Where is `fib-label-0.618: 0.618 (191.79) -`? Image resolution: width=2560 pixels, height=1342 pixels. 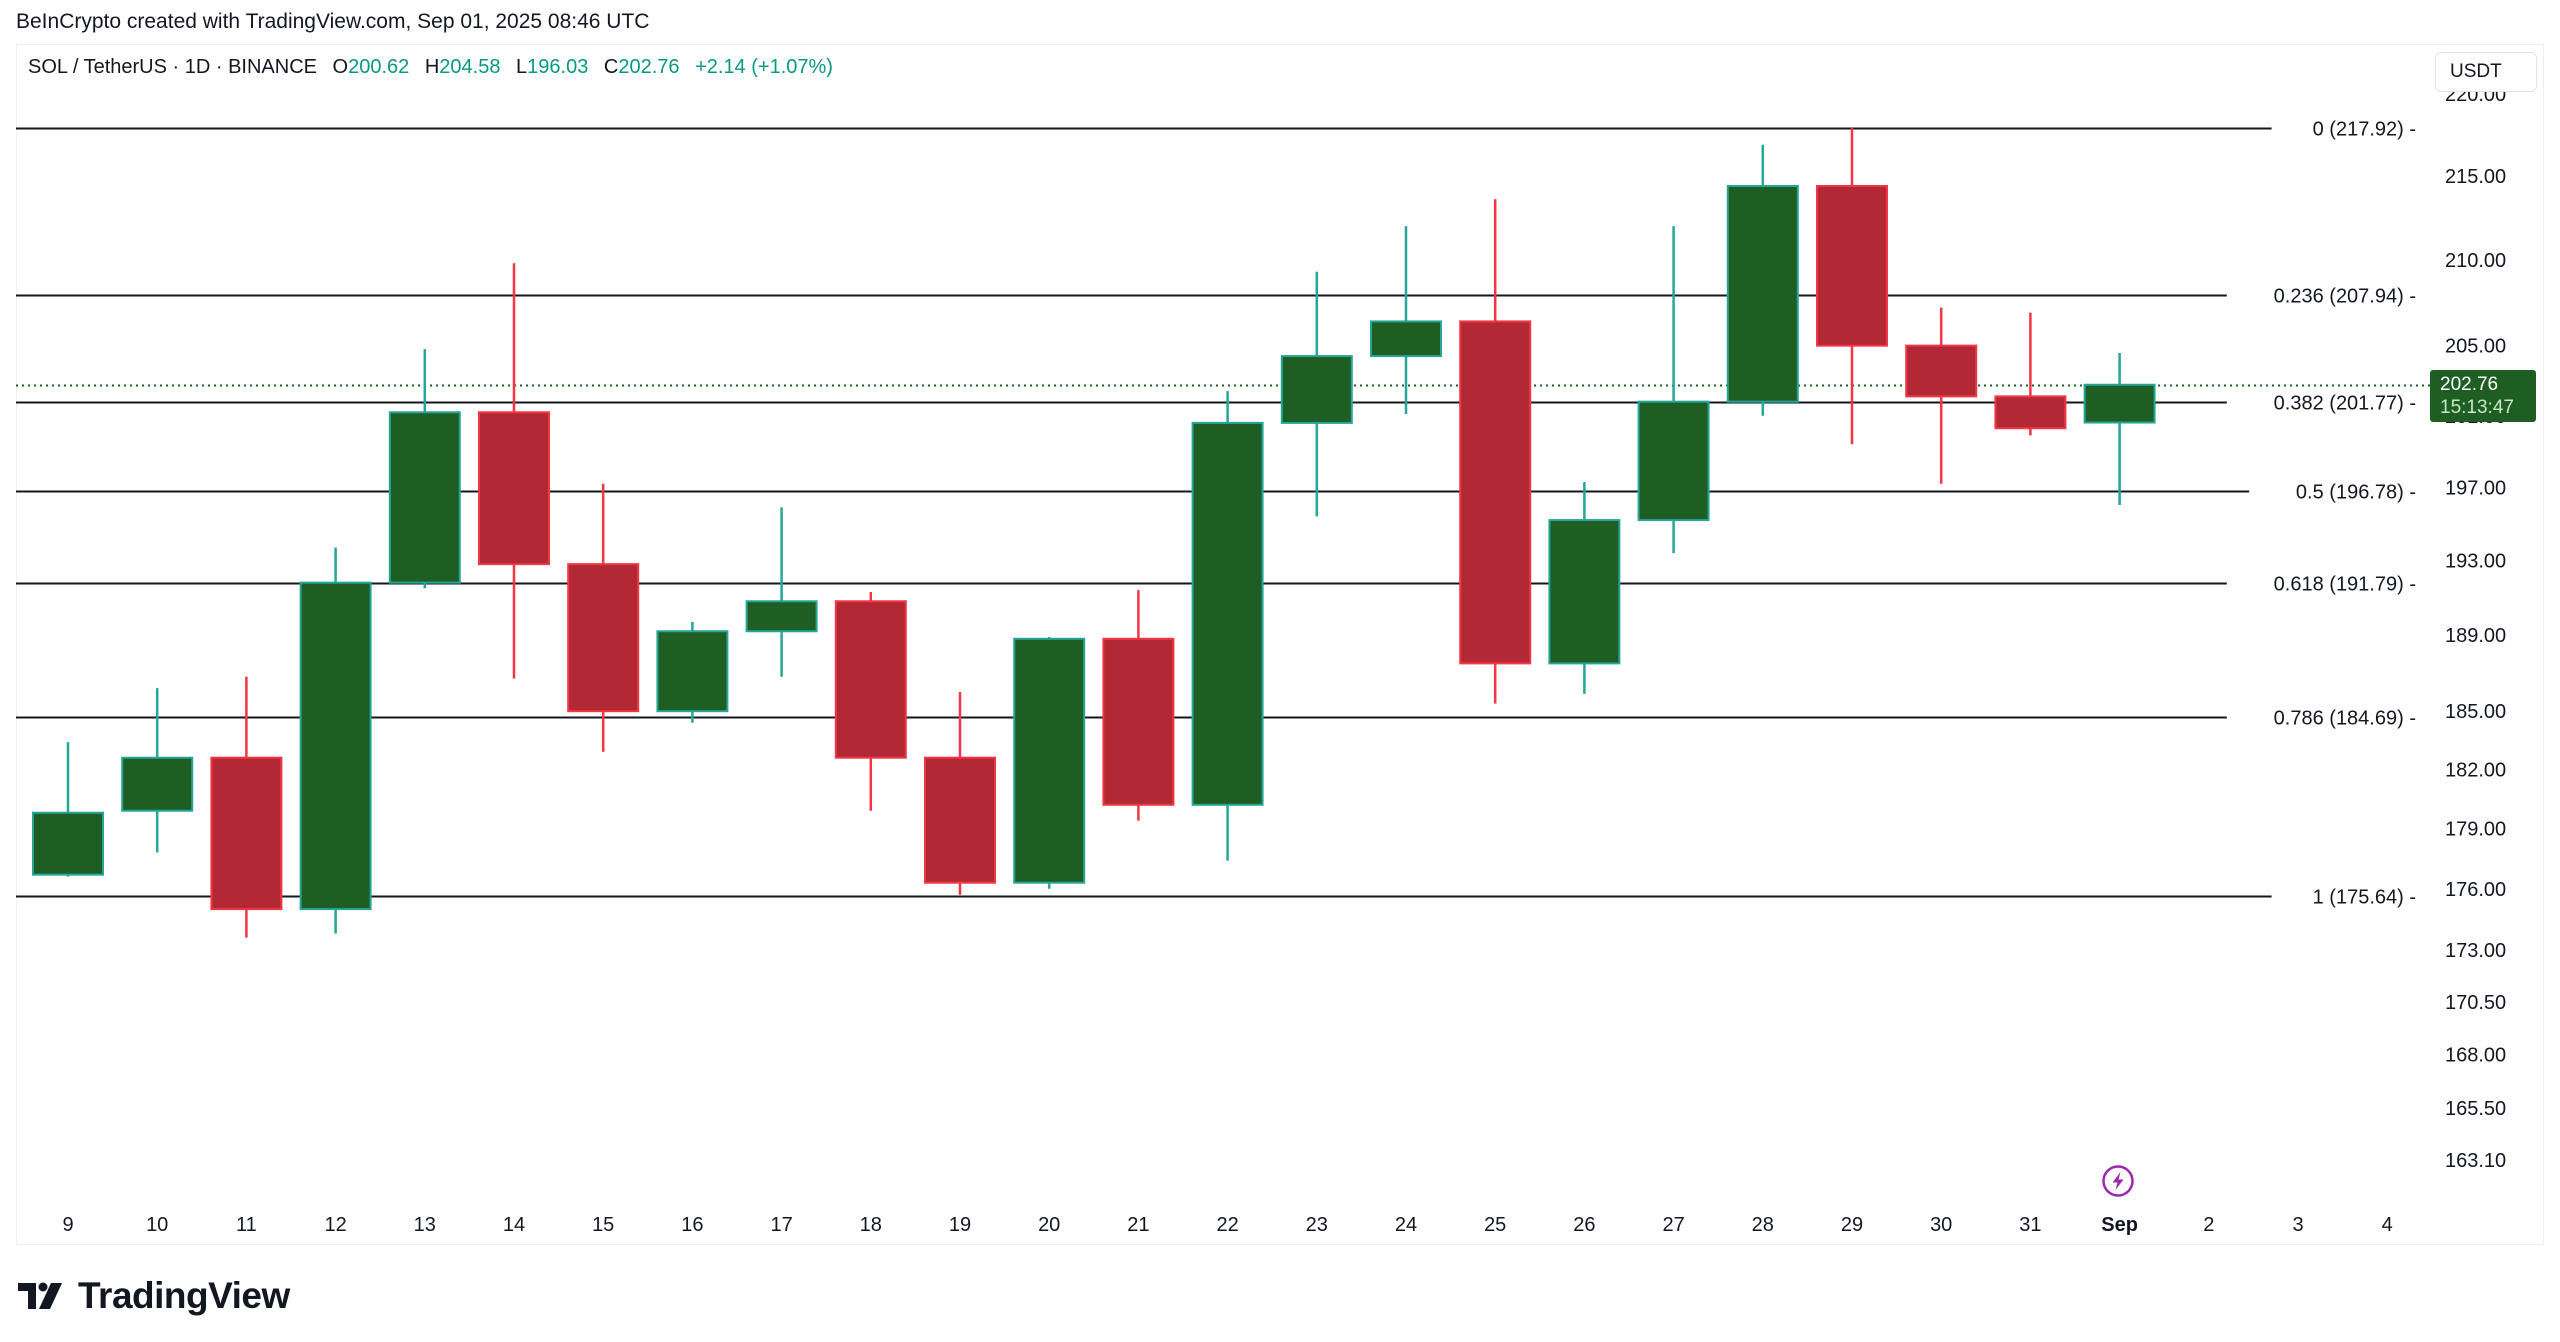
fib-label-0.618: 0.618 (191.79) - is located at coordinates (2345, 585).